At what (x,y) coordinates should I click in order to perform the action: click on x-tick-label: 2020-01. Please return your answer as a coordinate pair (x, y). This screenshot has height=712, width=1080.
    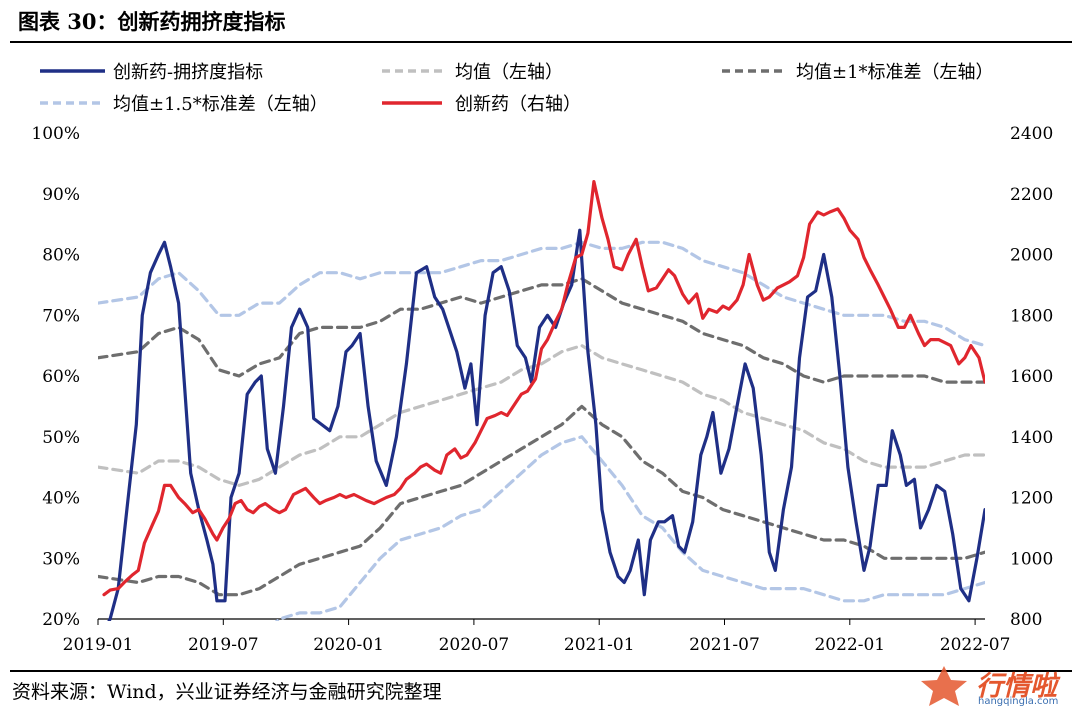
    Looking at the image, I should click on (348, 645).